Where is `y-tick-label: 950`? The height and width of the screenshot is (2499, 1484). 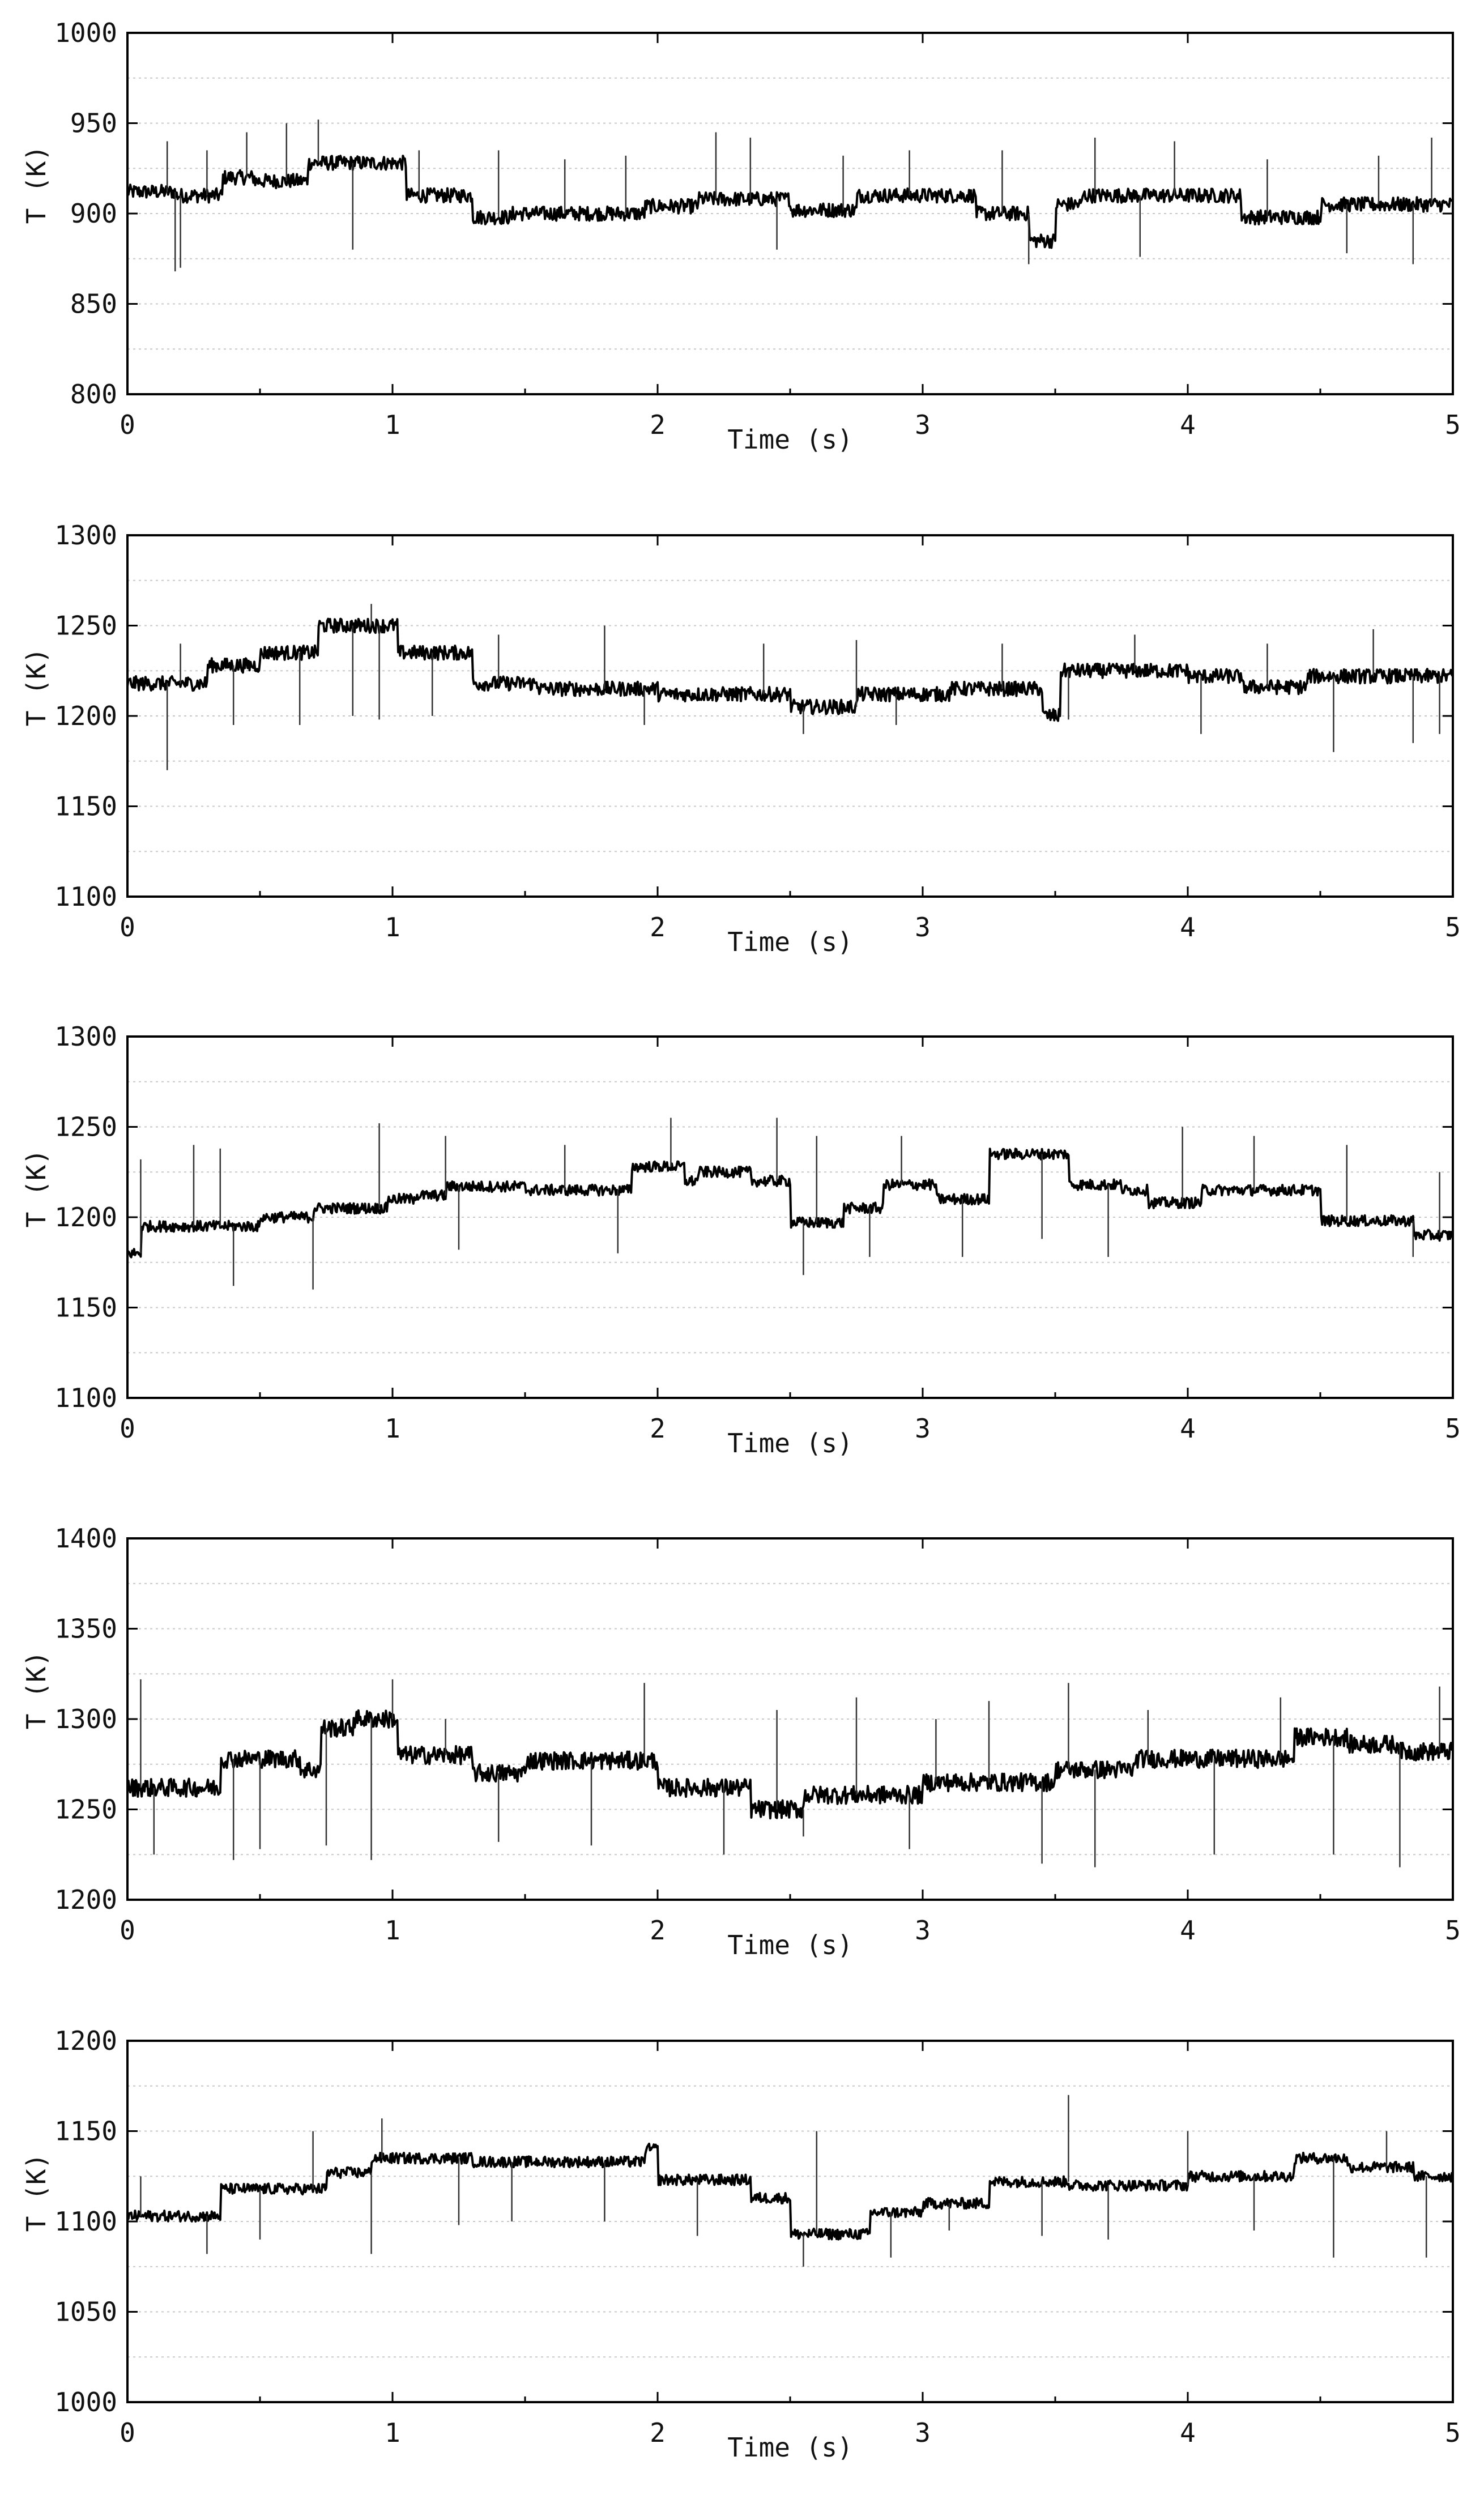 y-tick-label: 950 is located at coordinates (93, 123).